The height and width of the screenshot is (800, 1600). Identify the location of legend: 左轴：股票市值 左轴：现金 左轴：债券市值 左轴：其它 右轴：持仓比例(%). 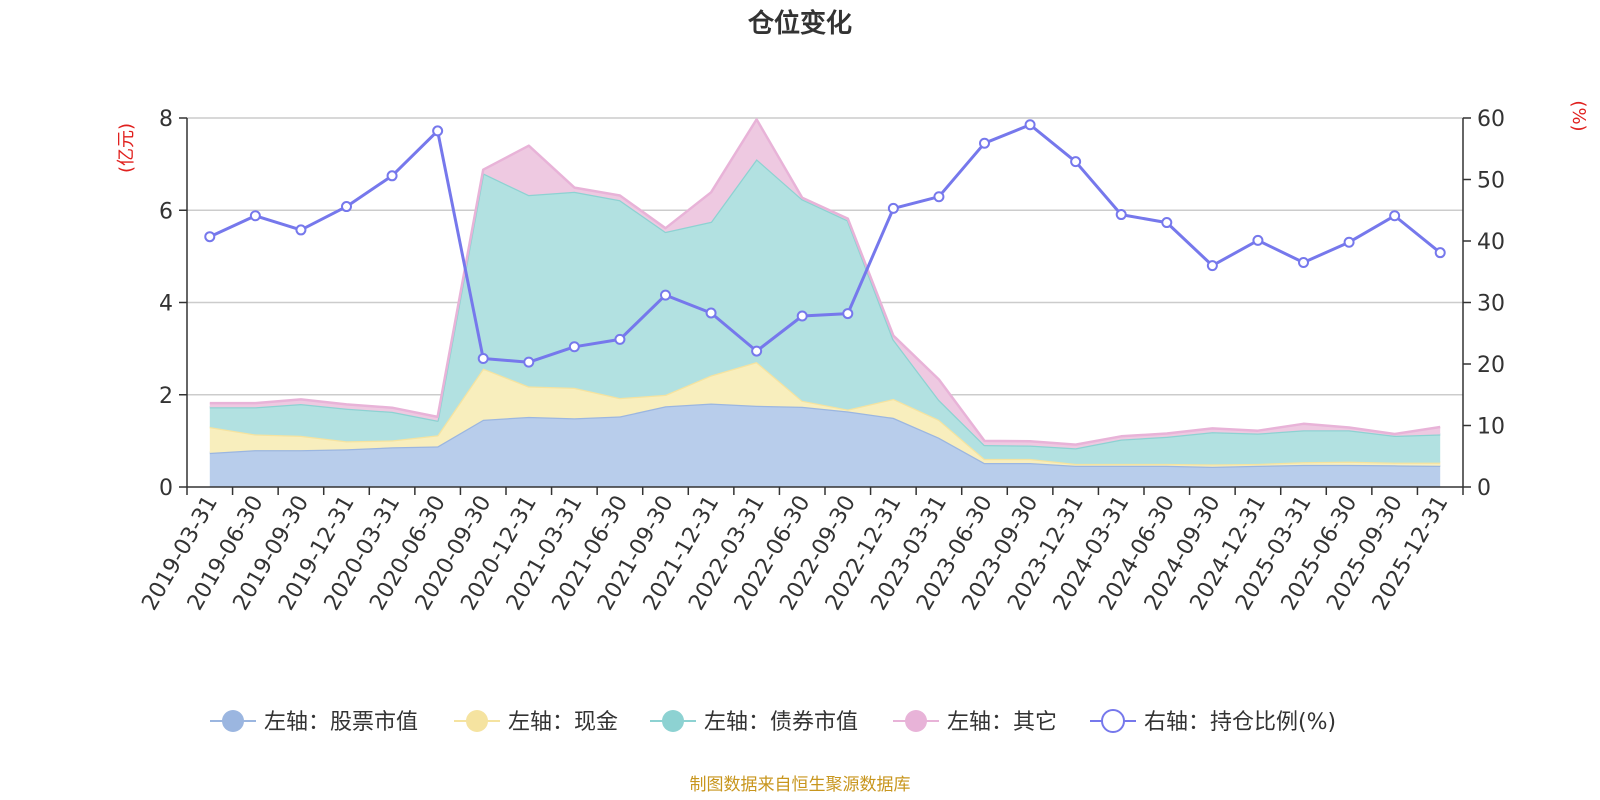
(773, 722).